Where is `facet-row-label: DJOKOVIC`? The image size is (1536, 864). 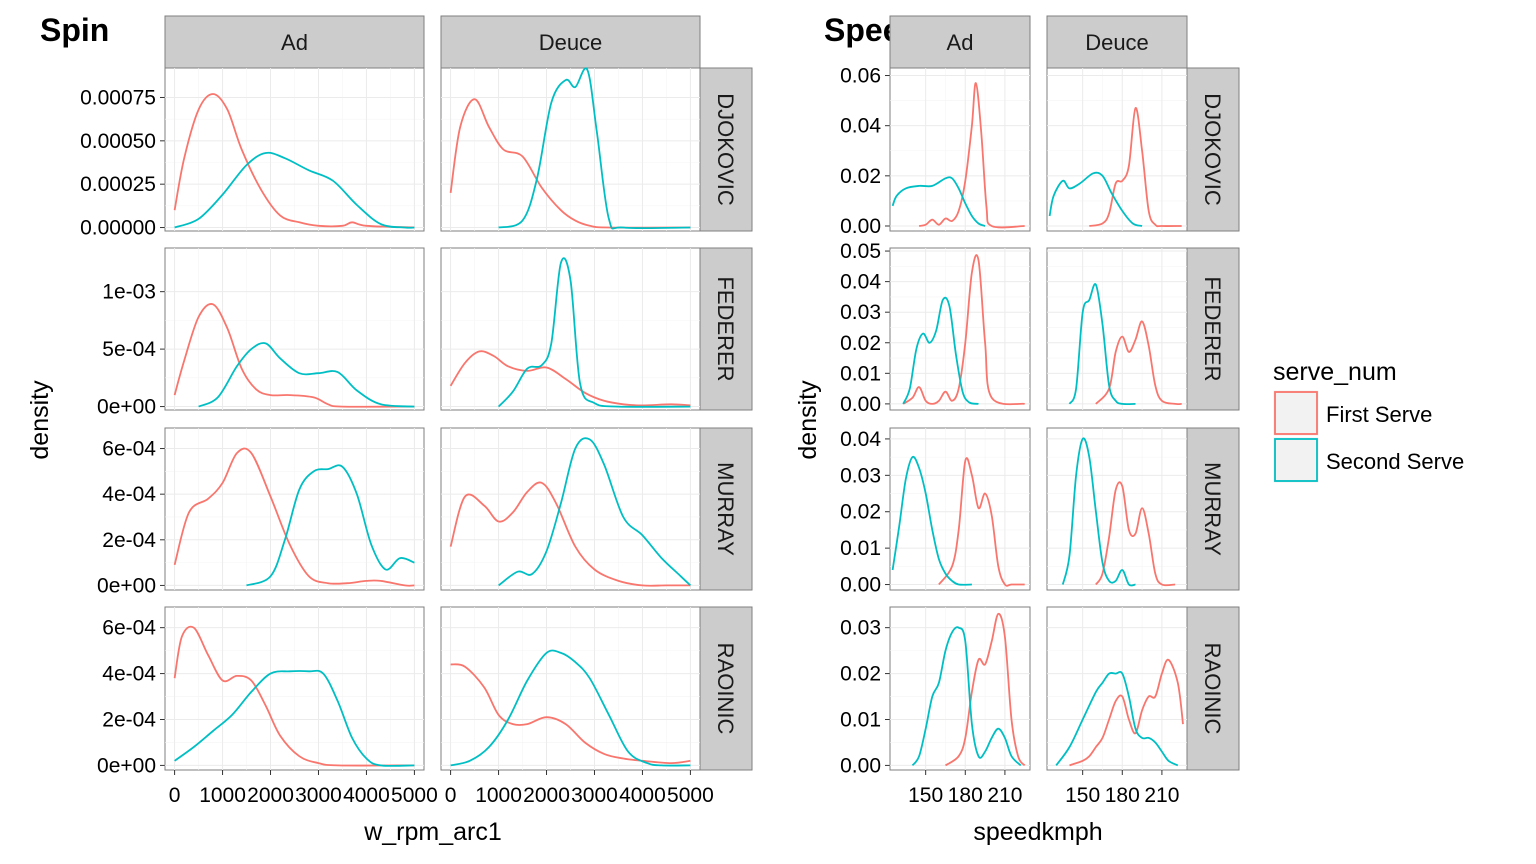 facet-row-label: DJOKOVIC is located at coordinates (725, 149).